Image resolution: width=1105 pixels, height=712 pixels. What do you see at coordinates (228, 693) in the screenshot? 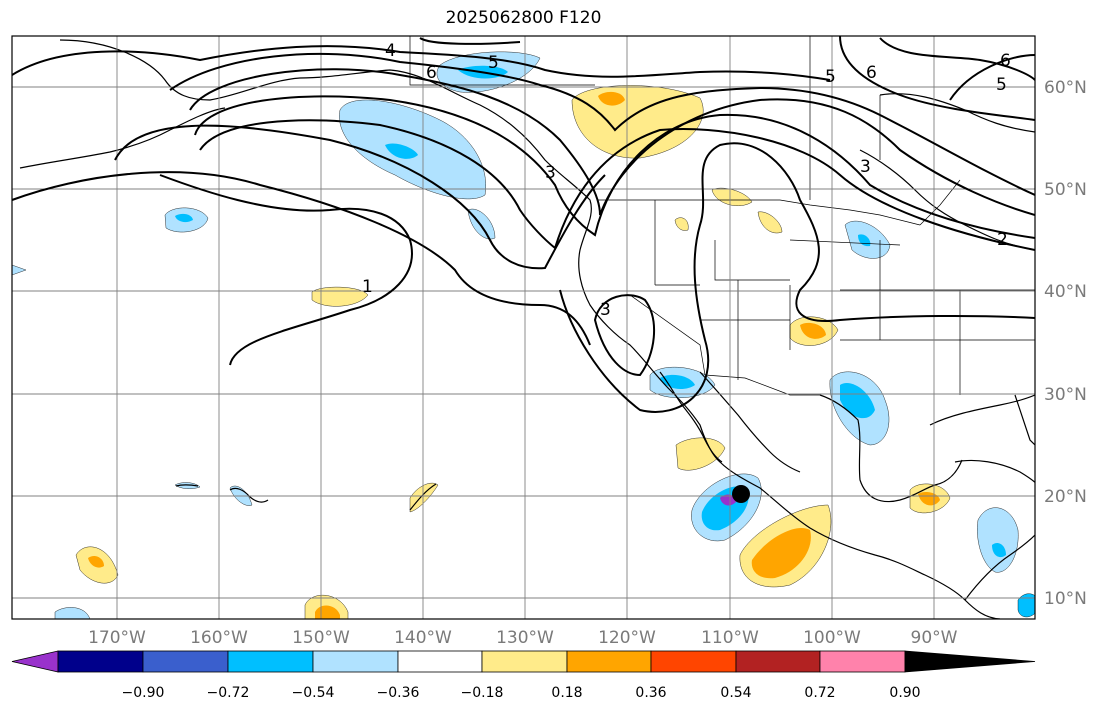
I see `colorbar-tick-label: −0.72` at bounding box center [228, 693].